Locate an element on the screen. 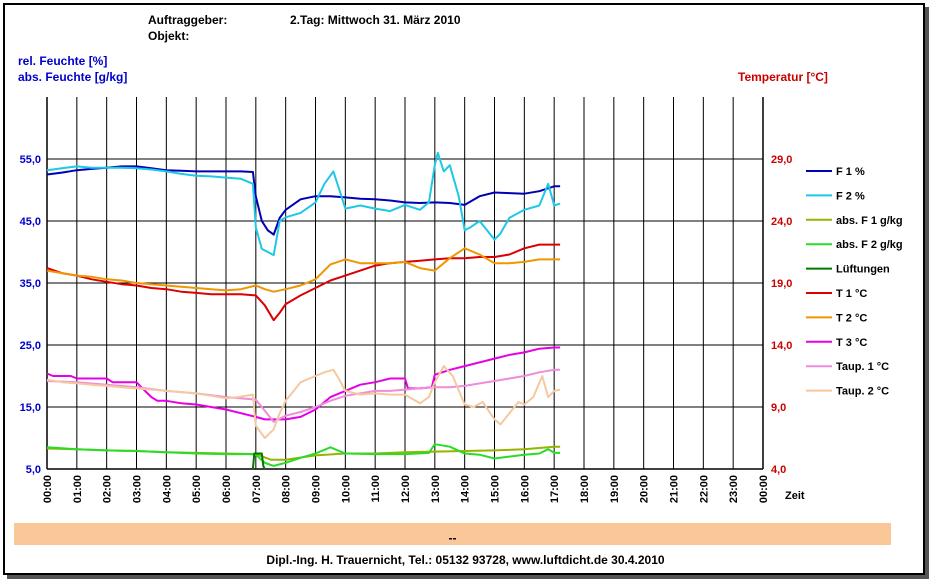 The image size is (931, 579). series-line-taup2 is located at coordinates (303, 402).